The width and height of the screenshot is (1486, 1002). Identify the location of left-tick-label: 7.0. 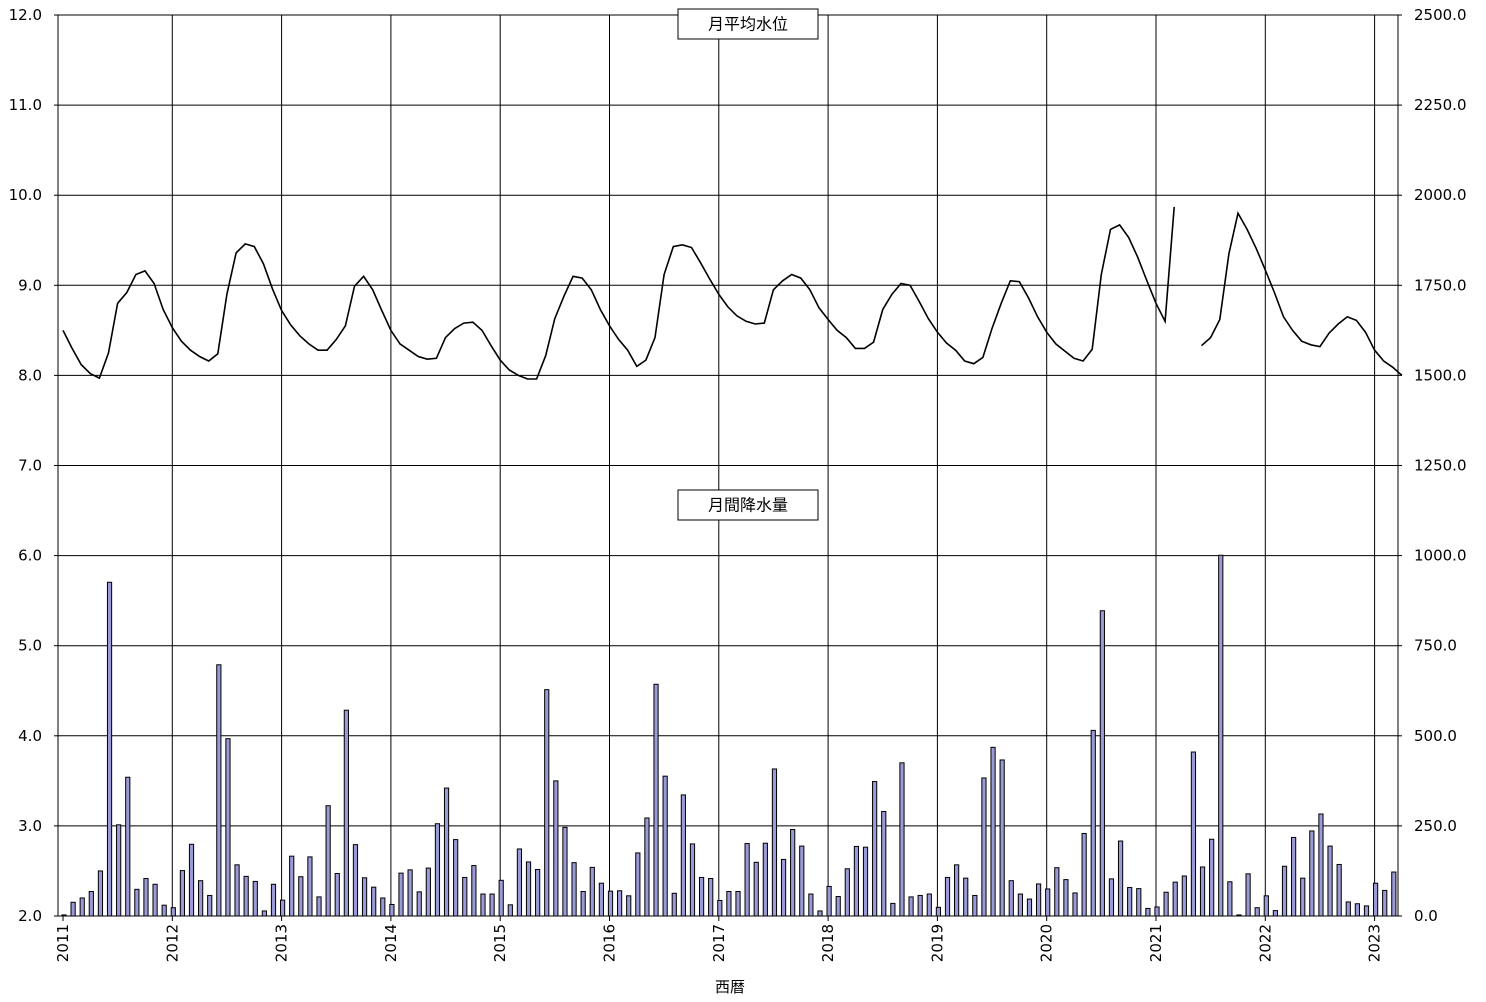
(30, 466).